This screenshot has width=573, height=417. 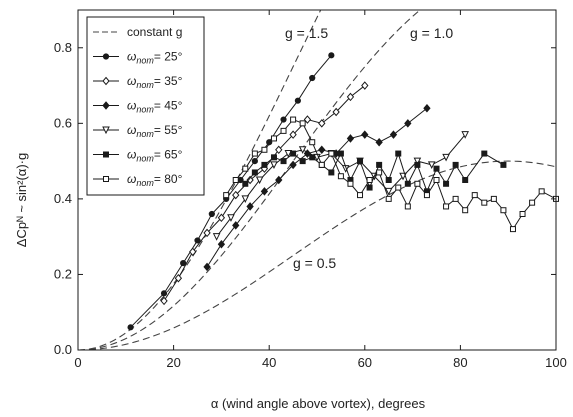 I want to click on y-axis-title: ΔCpᴺ ~ sin²(α)·g, so click(x=21, y=200).